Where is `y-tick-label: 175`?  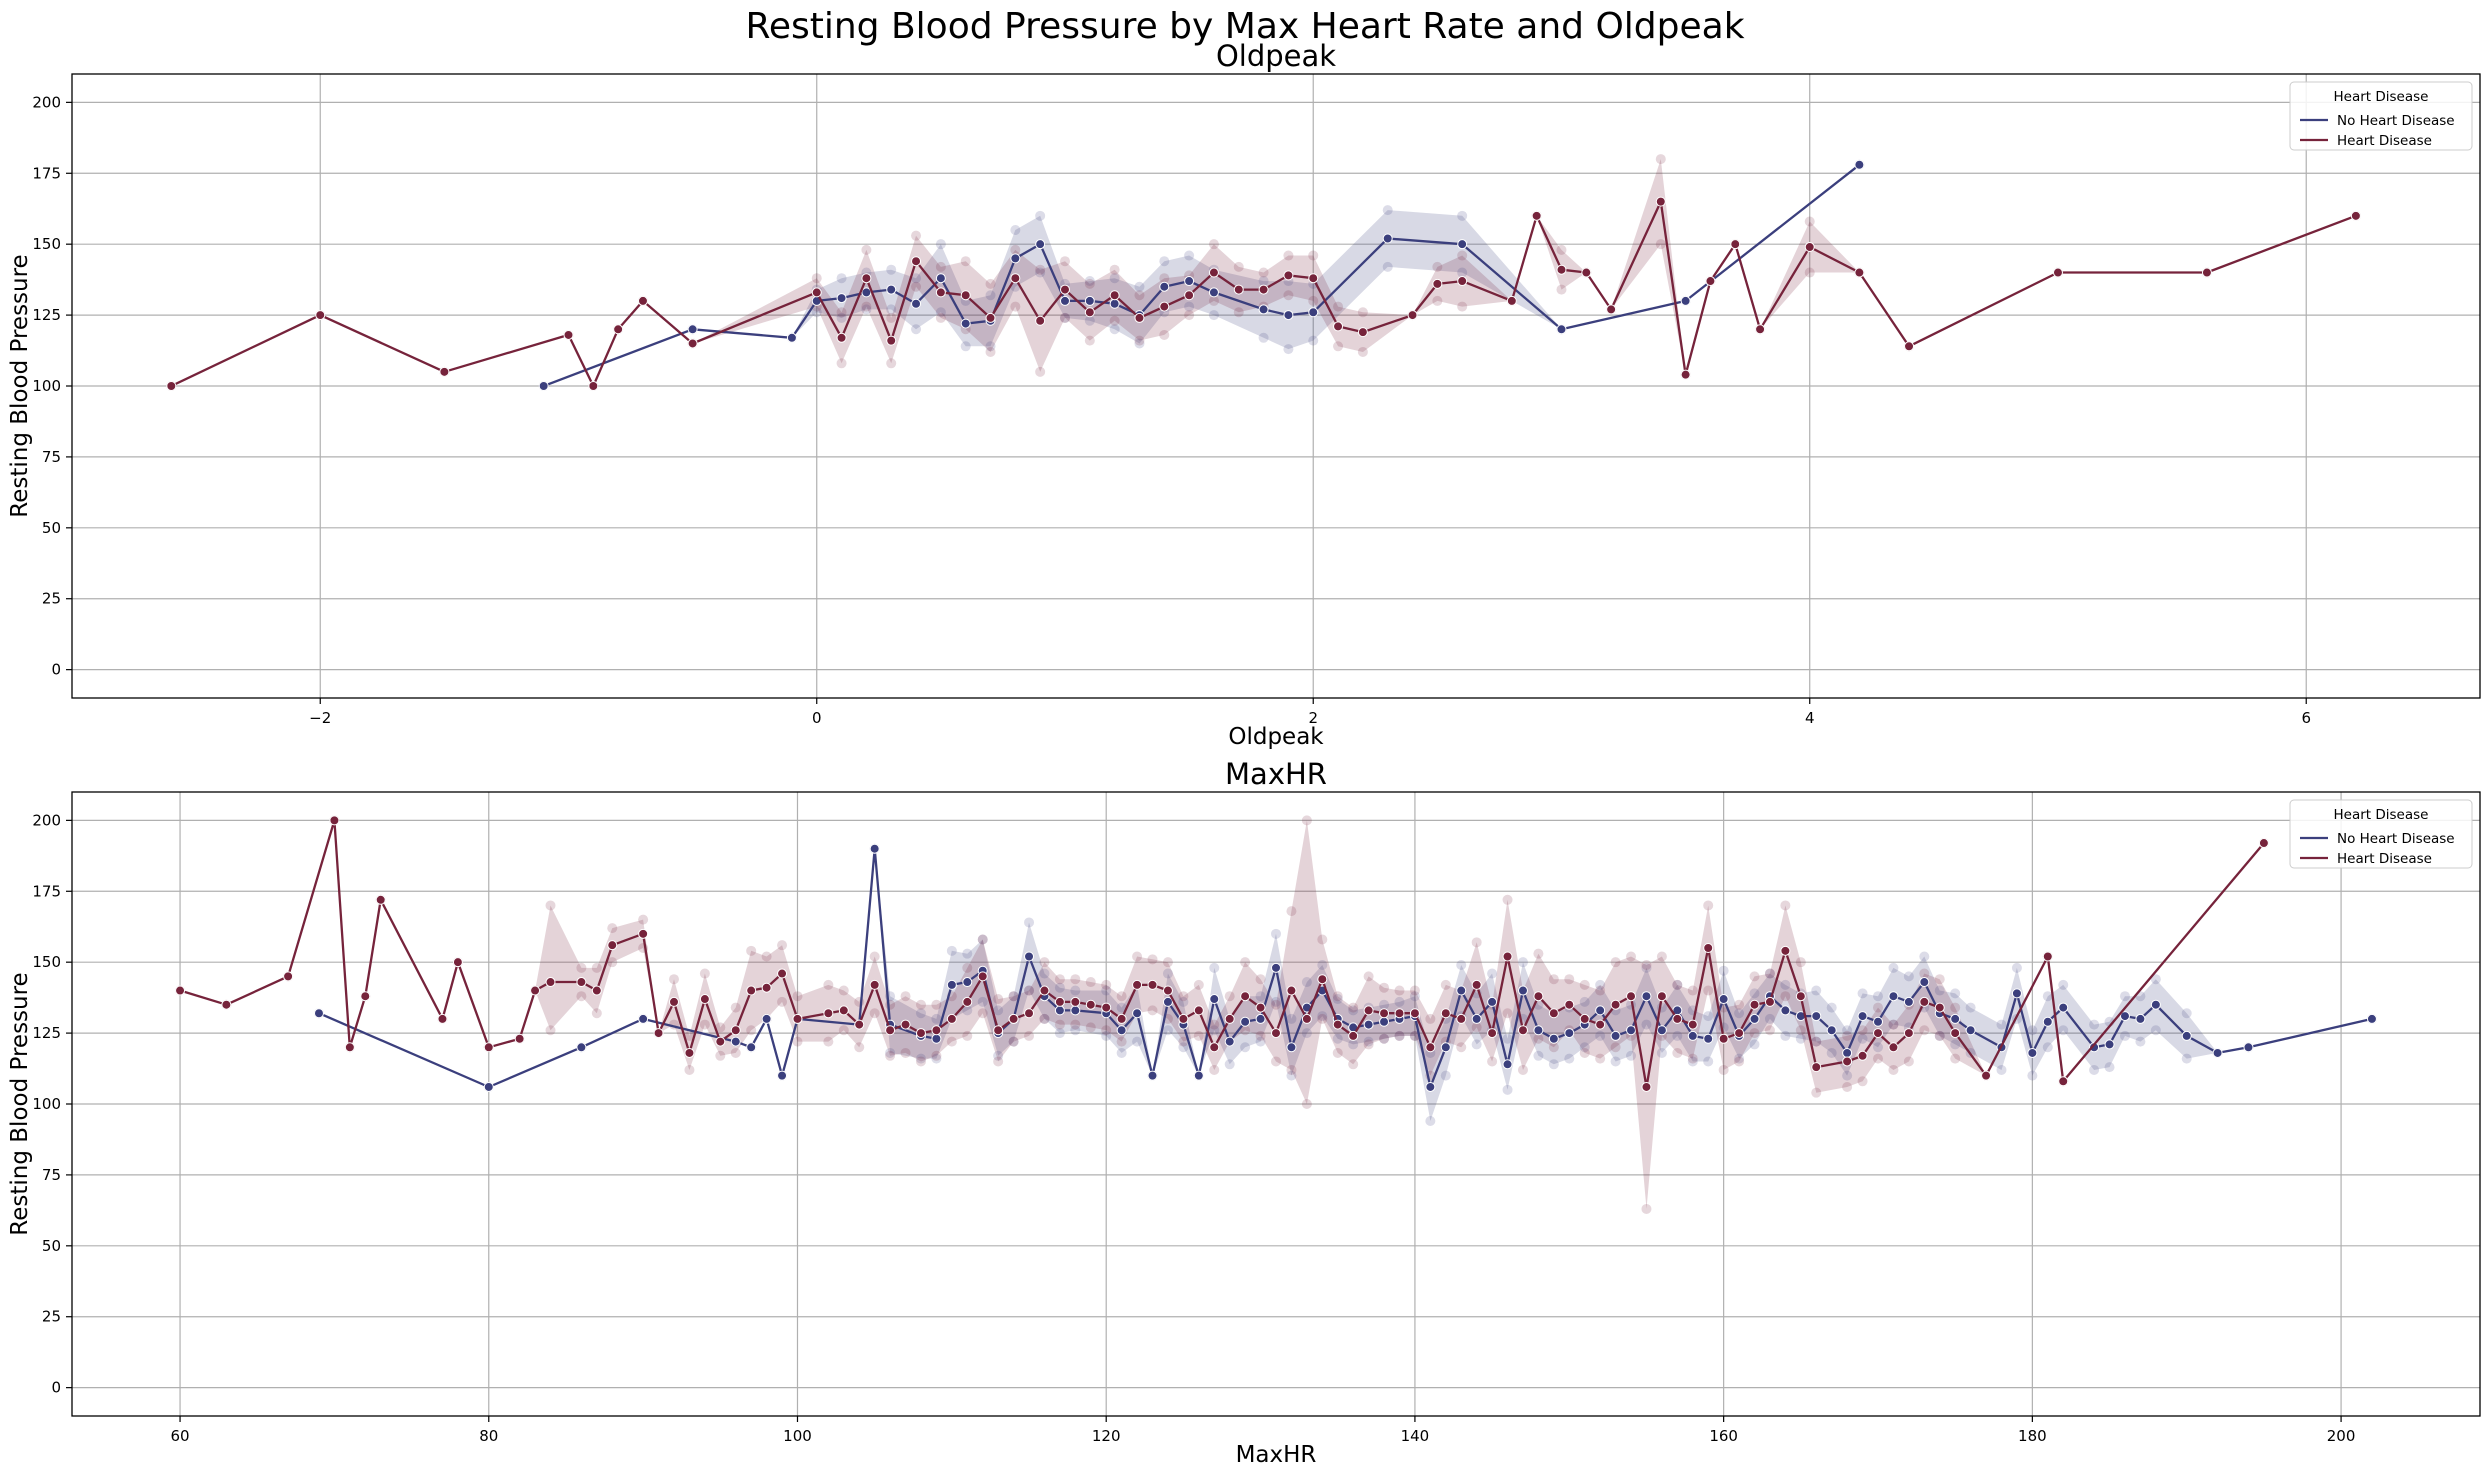
y-tick-label: 175 is located at coordinates (46, 891).